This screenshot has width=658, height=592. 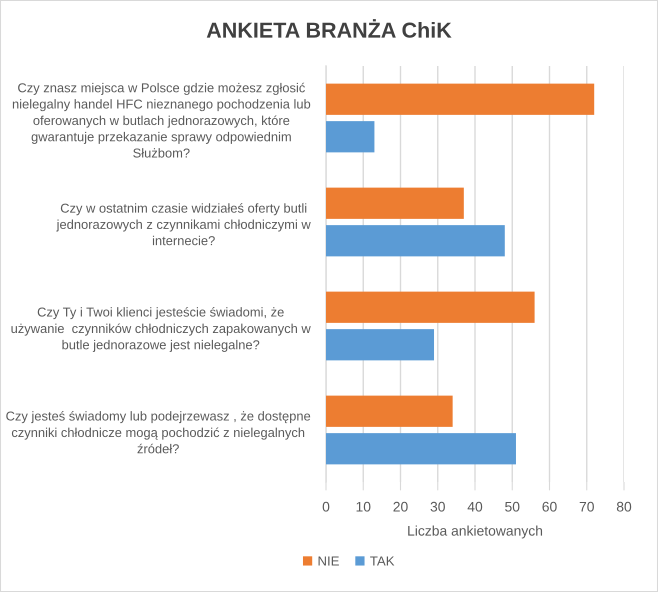 I want to click on x-tick-label: 0, so click(x=326, y=507).